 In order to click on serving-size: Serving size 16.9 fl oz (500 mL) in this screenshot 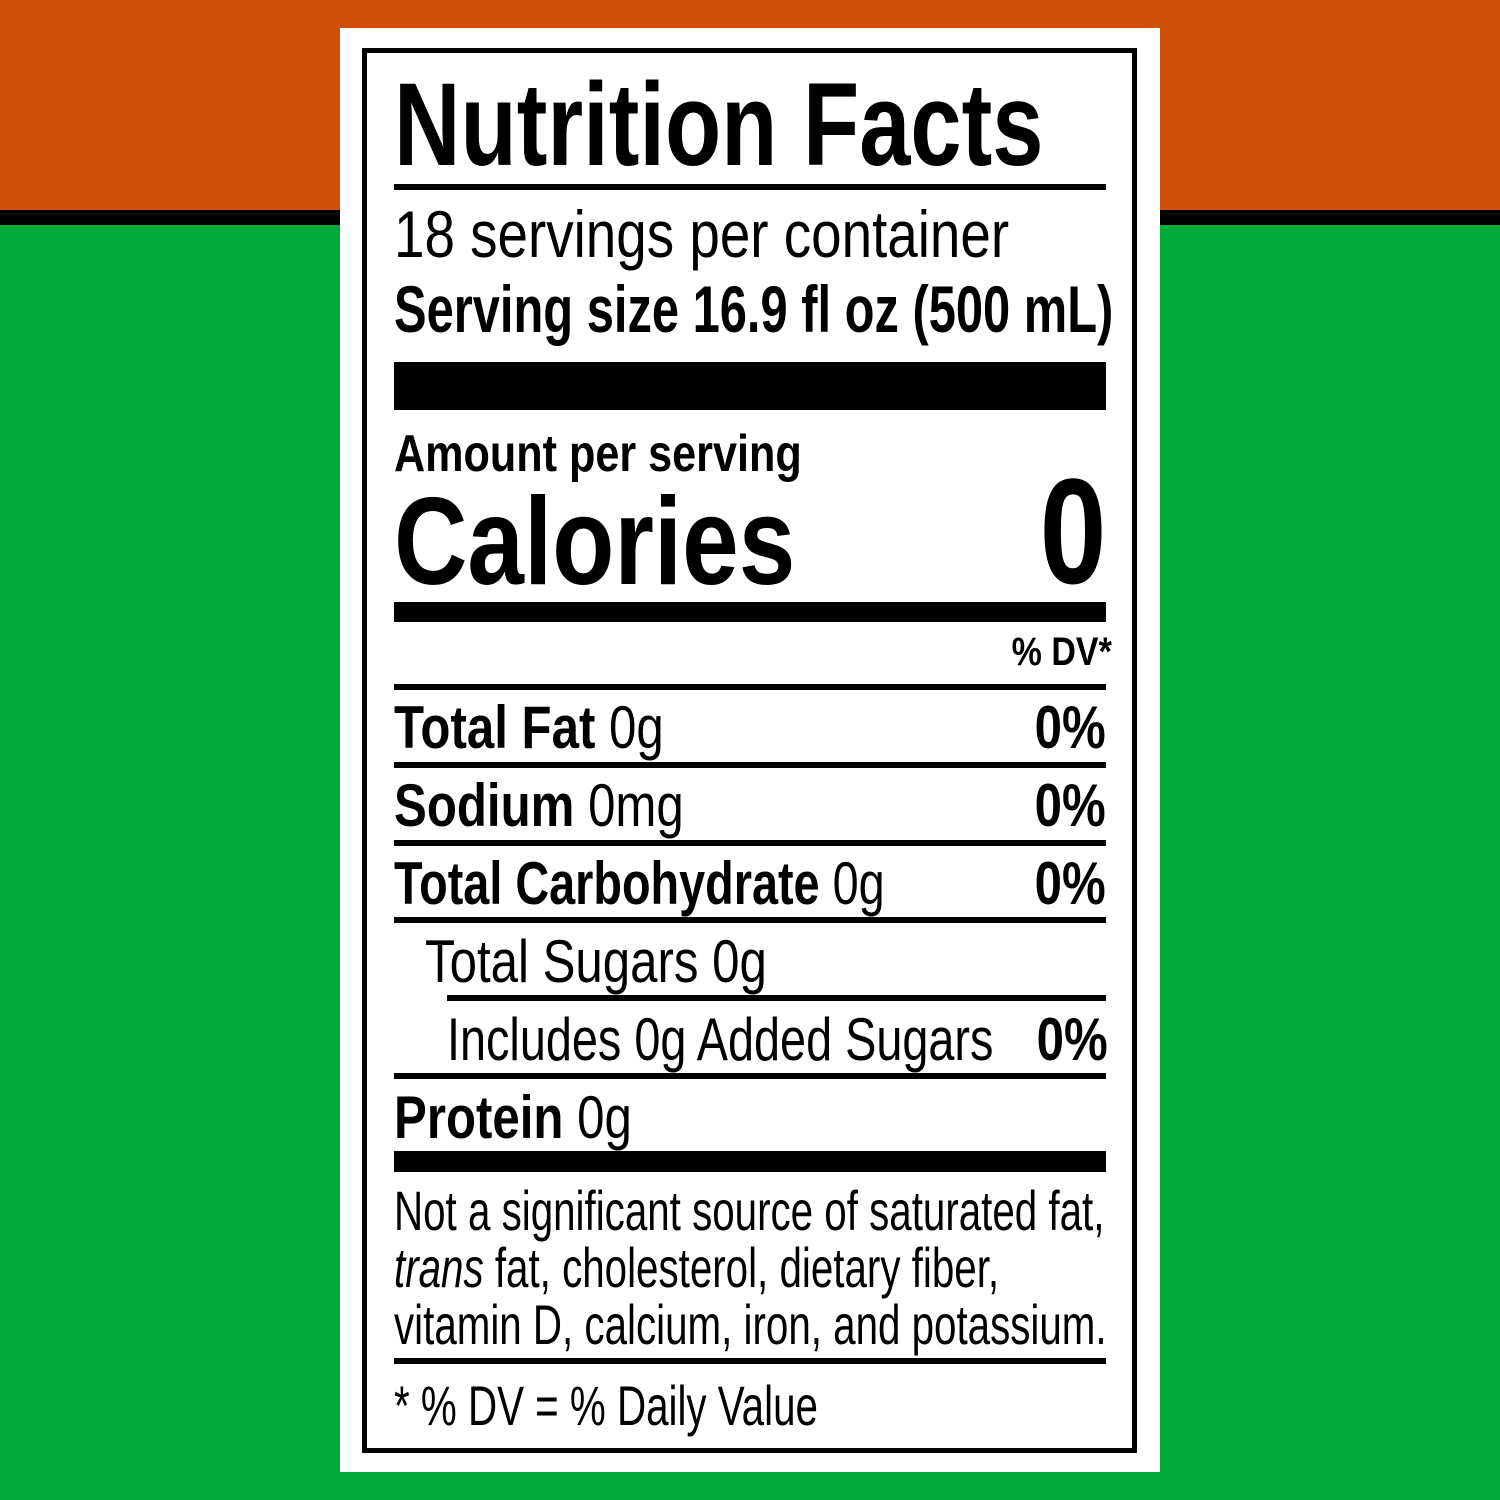, I will do `click(754, 309)`.